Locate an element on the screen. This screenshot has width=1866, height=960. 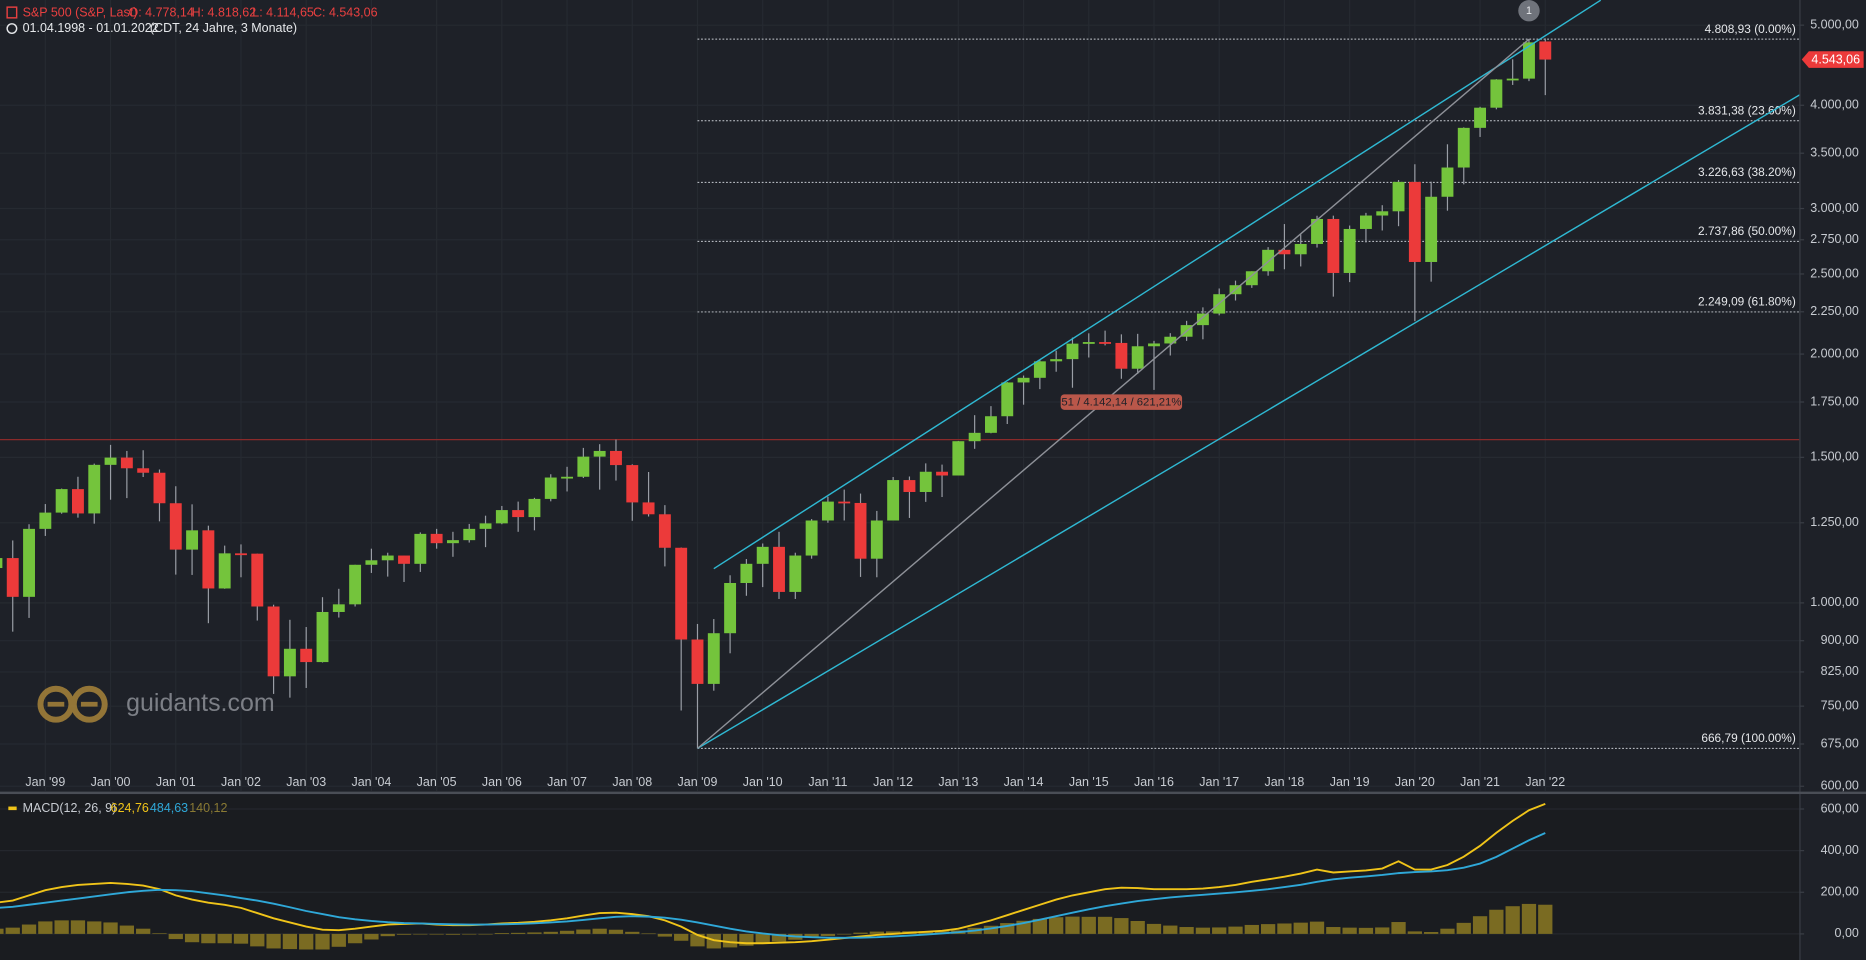
macd-line is located at coordinates (773, 873).